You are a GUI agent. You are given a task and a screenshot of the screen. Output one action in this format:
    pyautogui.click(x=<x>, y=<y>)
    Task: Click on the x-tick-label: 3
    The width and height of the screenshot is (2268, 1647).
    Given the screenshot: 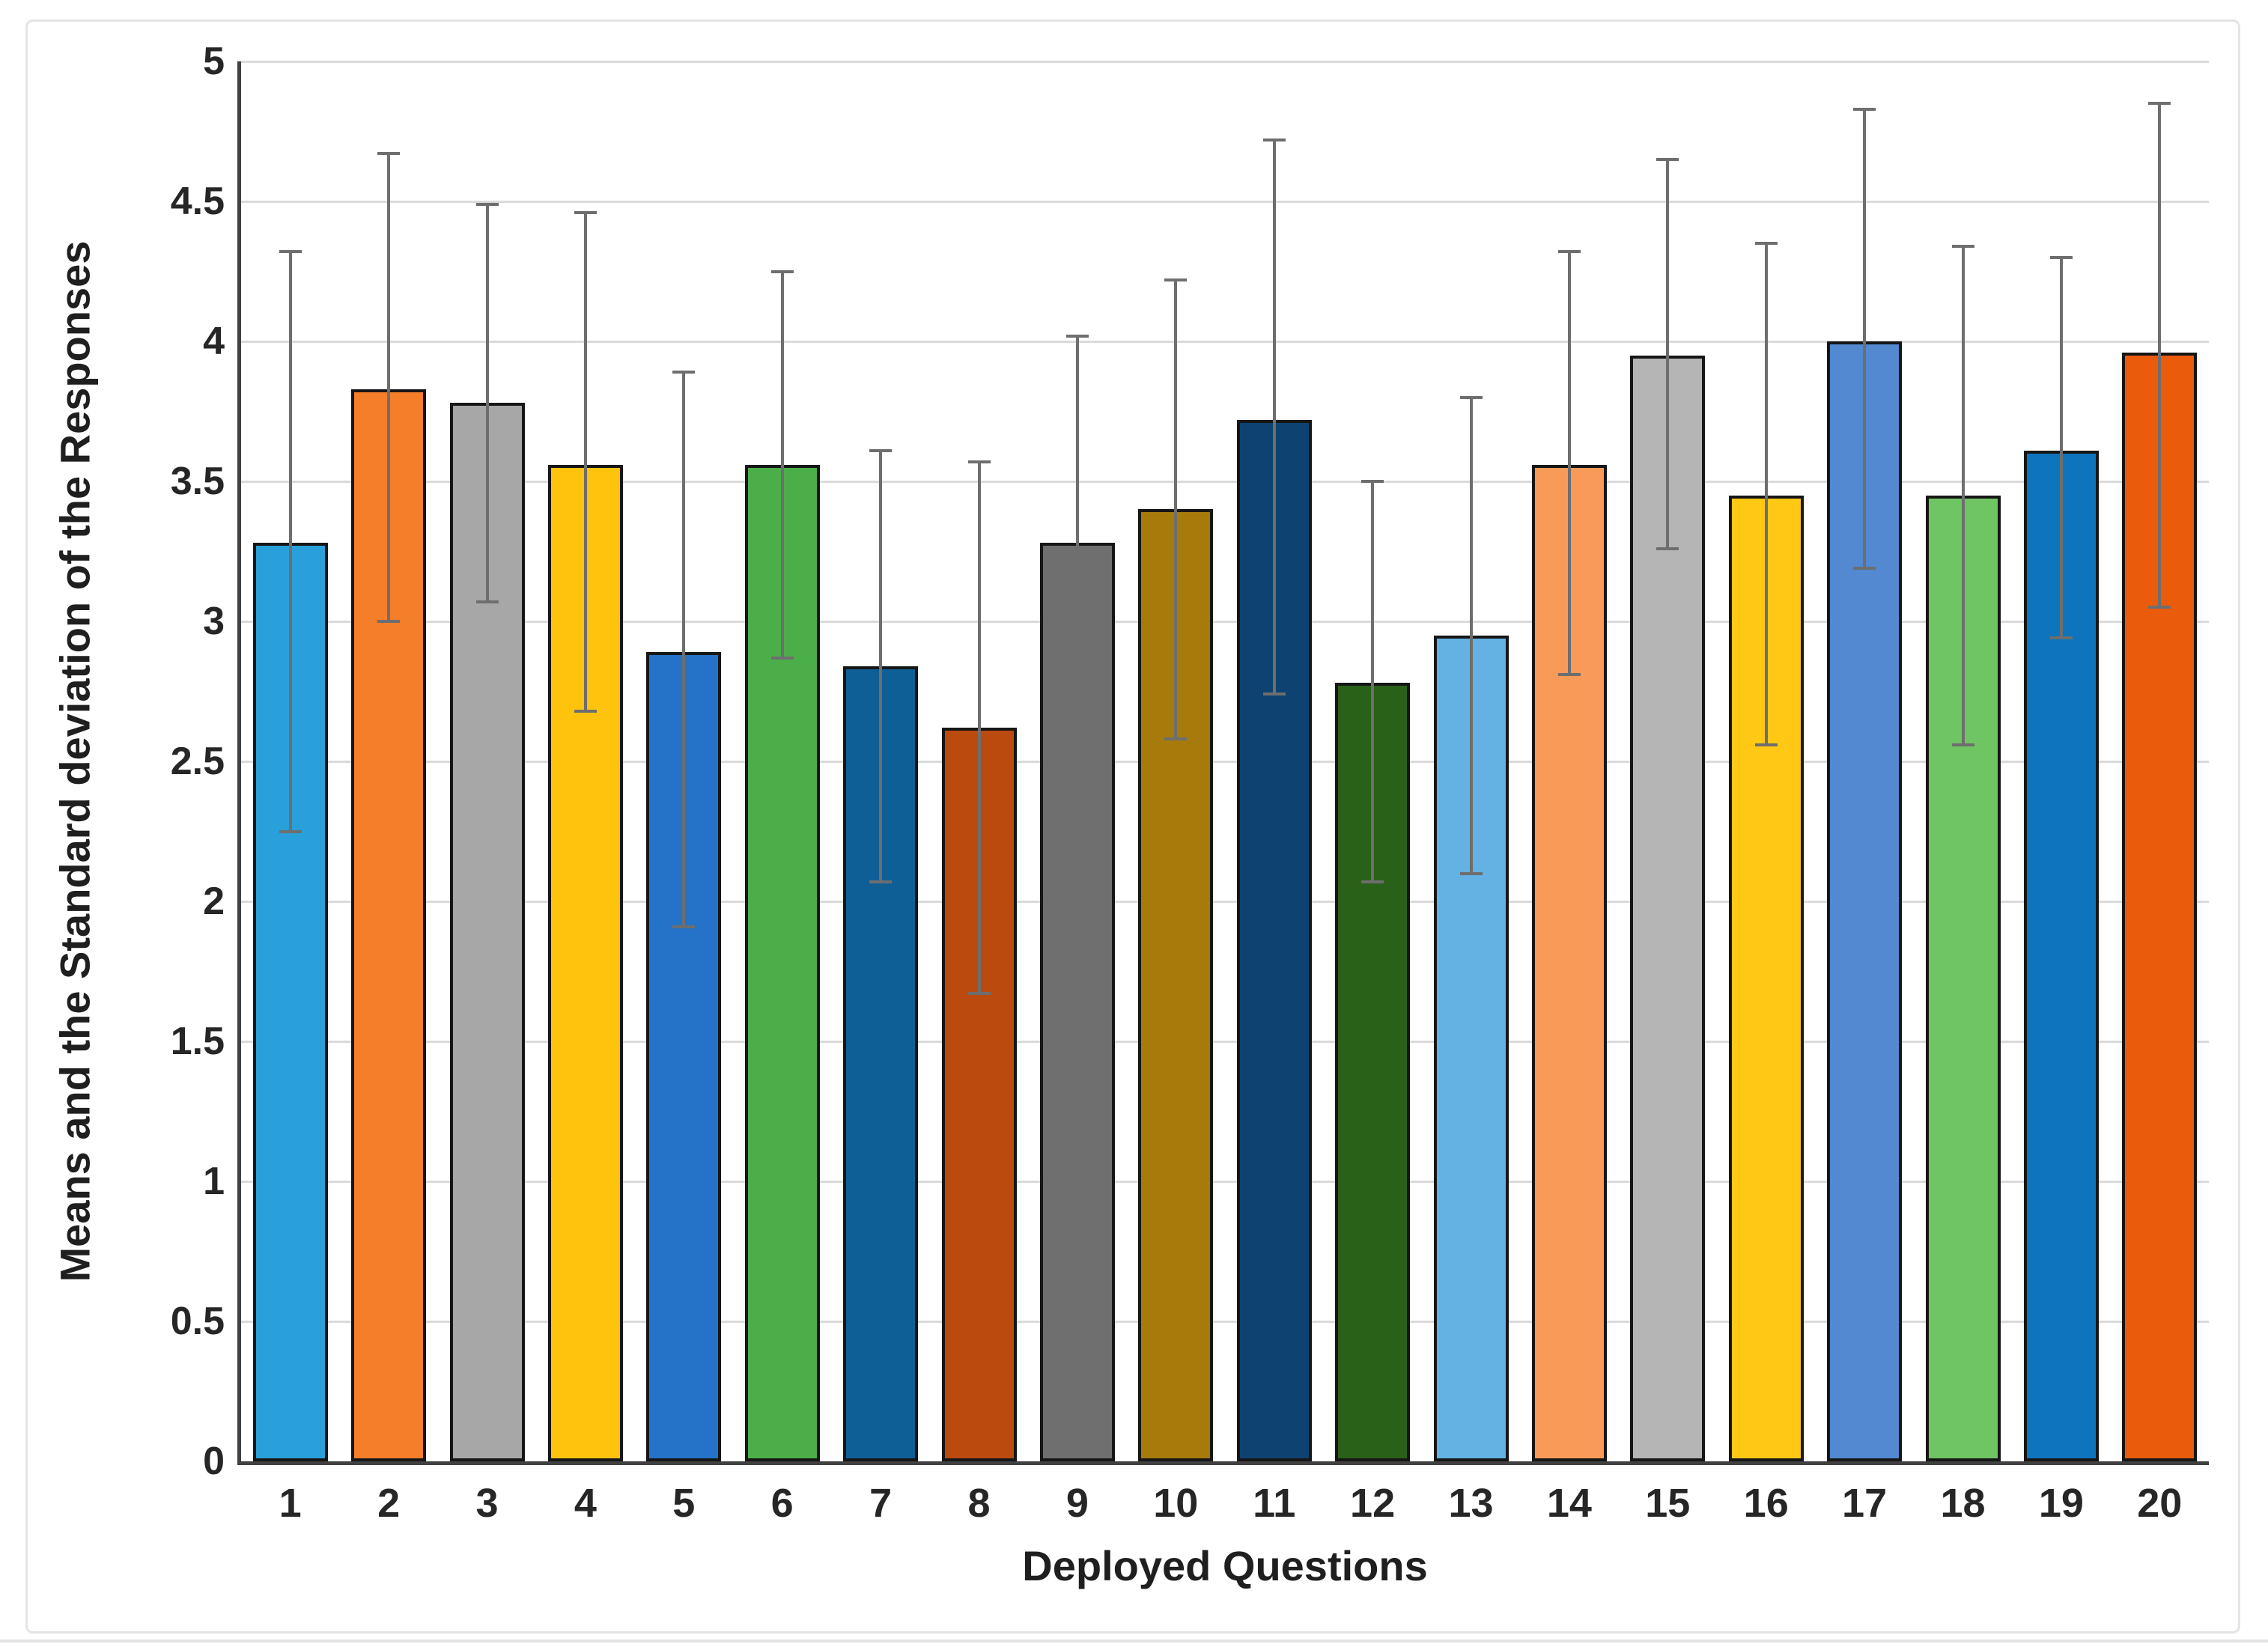 What is the action you would take?
    pyautogui.click(x=487, y=1503)
    